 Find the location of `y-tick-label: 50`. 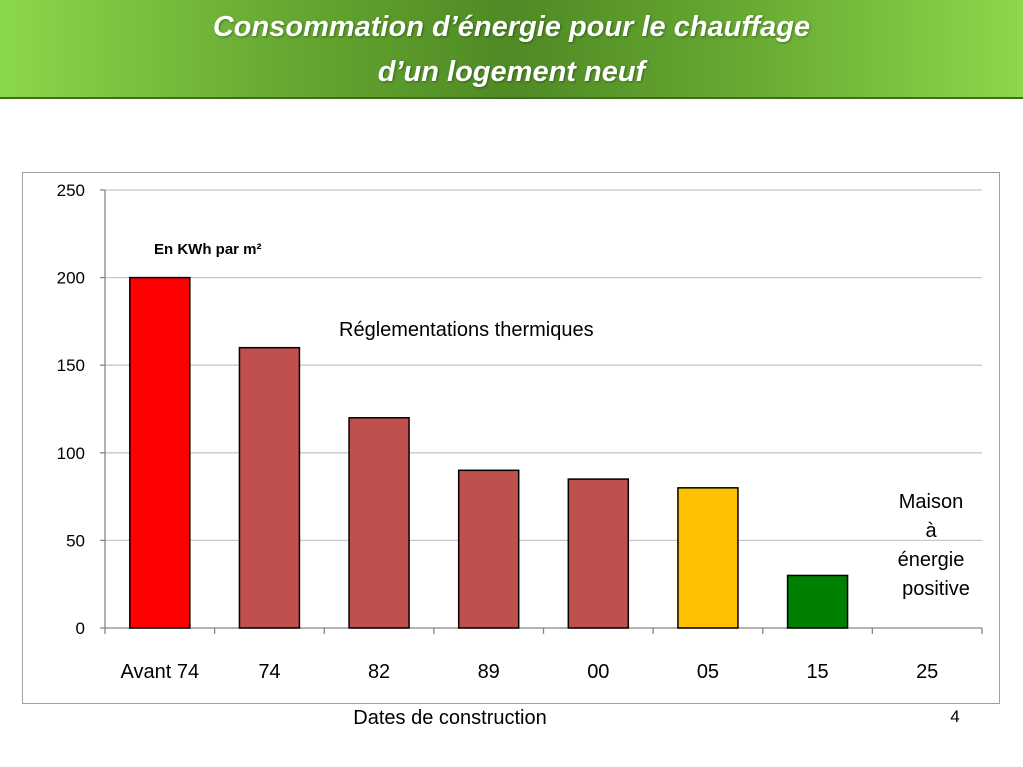

y-tick-label: 50 is located at coordinates (75, 540).